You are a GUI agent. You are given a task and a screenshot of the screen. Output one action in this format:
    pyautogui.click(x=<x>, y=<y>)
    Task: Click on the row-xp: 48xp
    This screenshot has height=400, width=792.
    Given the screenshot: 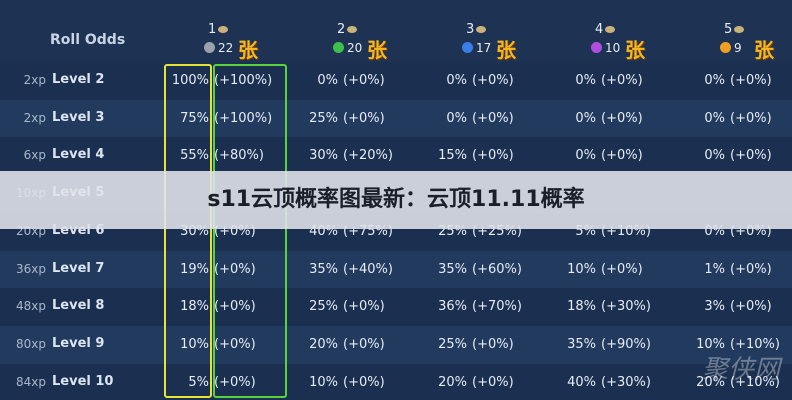 What is the action you would take?
    pyautogui.click(x=31, y=306)
    